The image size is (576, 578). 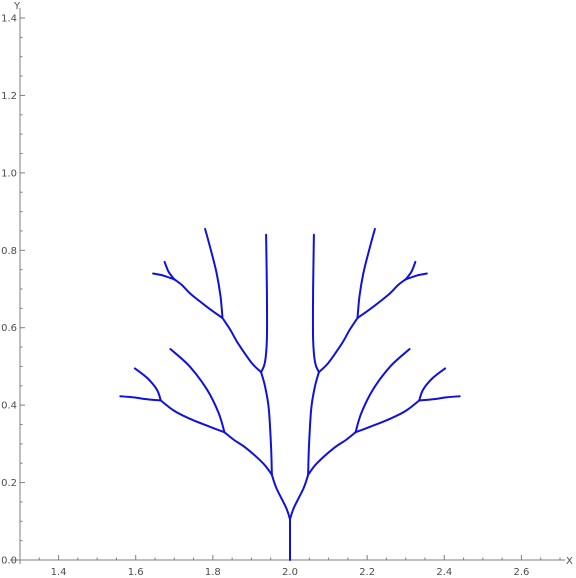 I want to click on x-tick-label: 2.6, so click(x=521, y=572).